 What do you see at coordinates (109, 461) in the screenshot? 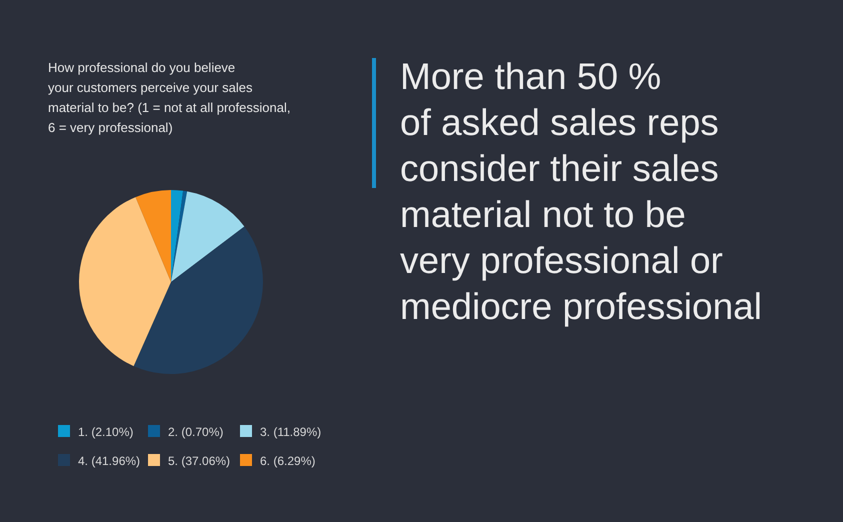
I see `legend-label: 4. (41.96%)` at bounding box center [109, 461].